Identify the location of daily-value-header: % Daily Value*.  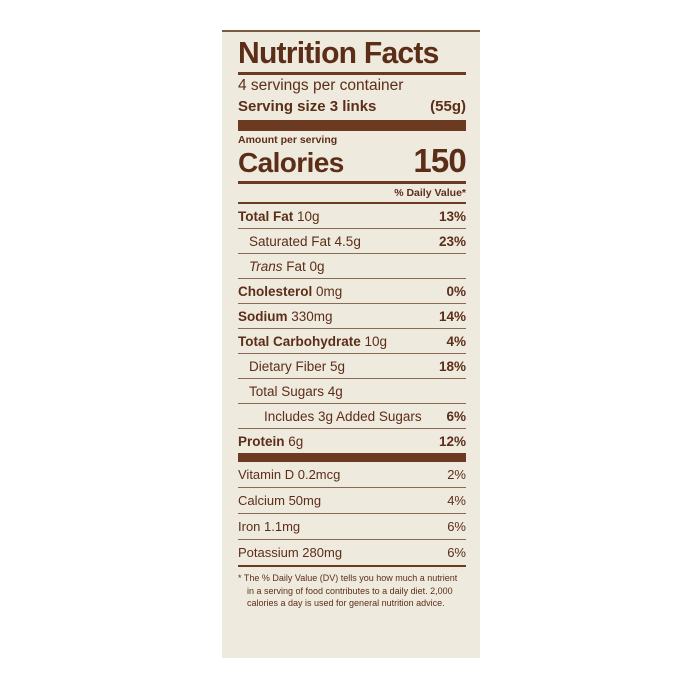
(430, 193).